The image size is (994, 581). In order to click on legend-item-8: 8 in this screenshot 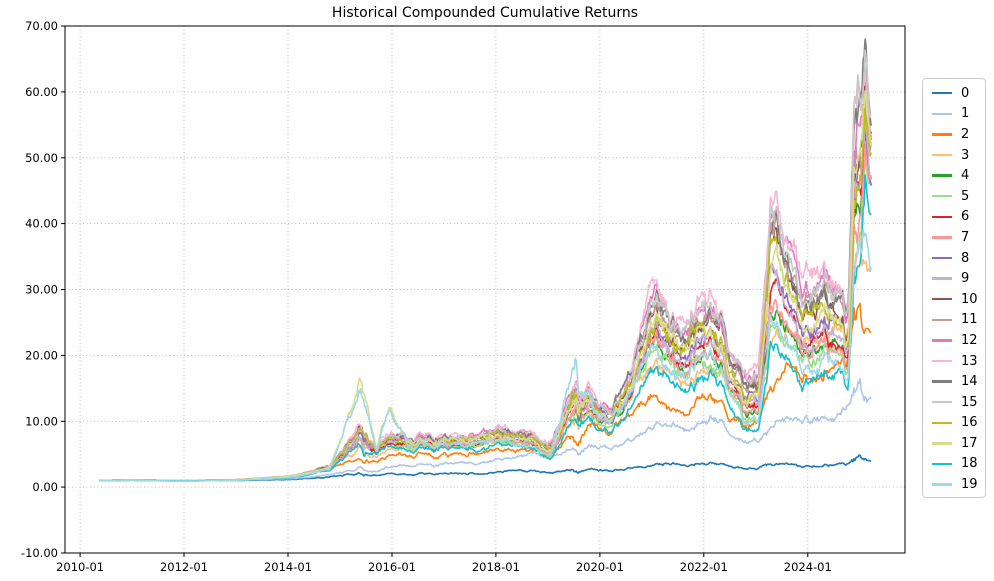, I will do `click(954, 258)`.